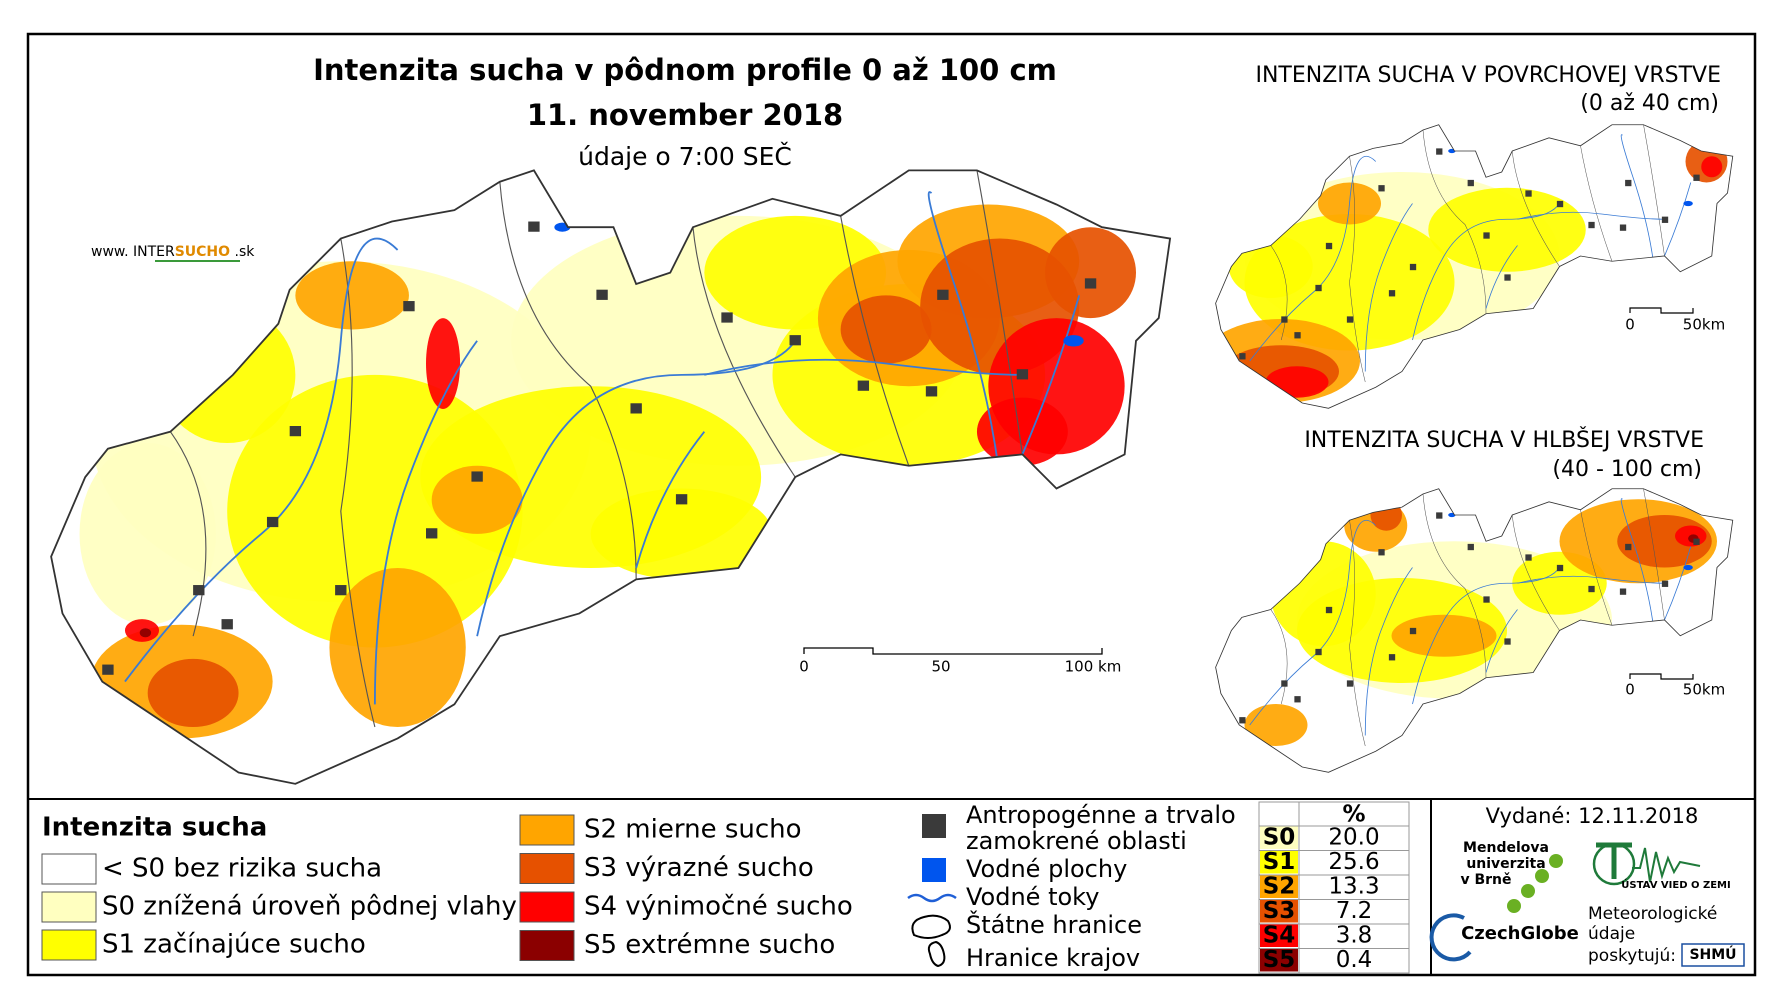 Image resolution: width=1772 pixels, height=1003 pixels. Describe the element at coordinates (693, 830) in the screenshot. I see `legend-label: S2 mierne sucho` at that location.